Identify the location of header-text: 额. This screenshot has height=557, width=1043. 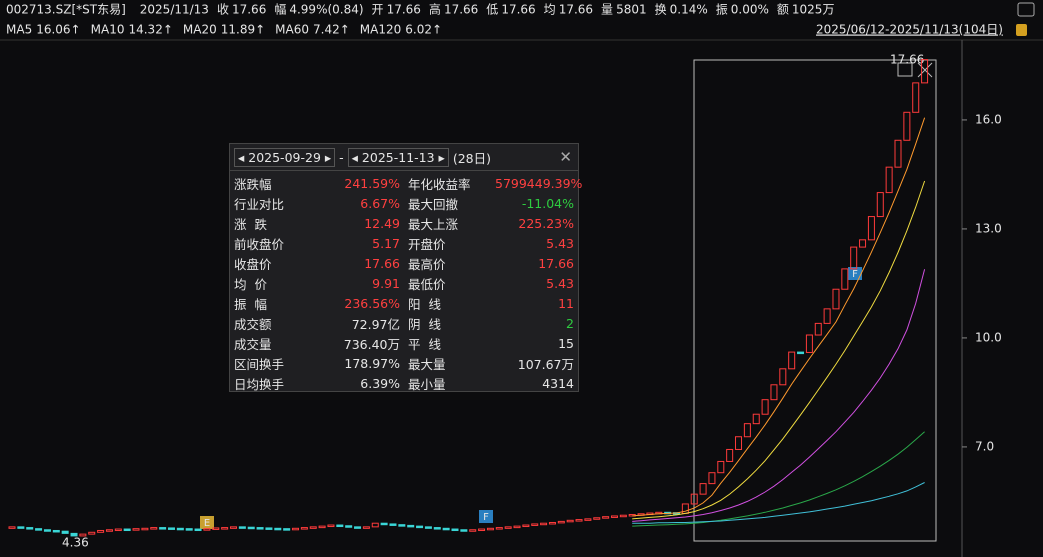
(783, 10).